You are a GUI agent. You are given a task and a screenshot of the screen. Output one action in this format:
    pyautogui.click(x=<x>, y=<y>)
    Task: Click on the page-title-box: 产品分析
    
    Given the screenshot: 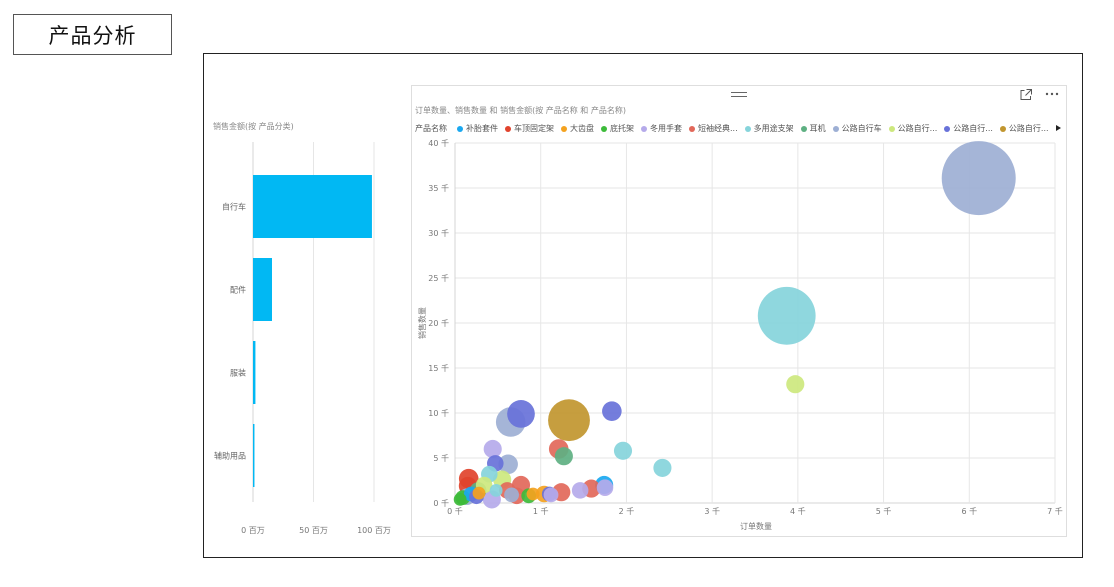 What is the action you would take?
    pyautogui.click(x=92, y=34)
    